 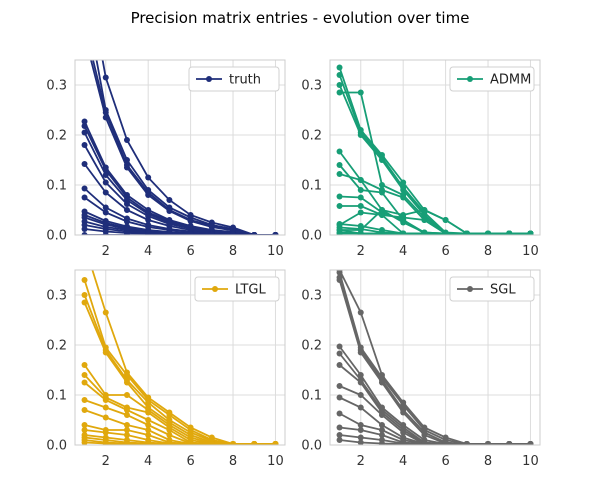 I want to click on legend: truth, so click(x=234, y=79).